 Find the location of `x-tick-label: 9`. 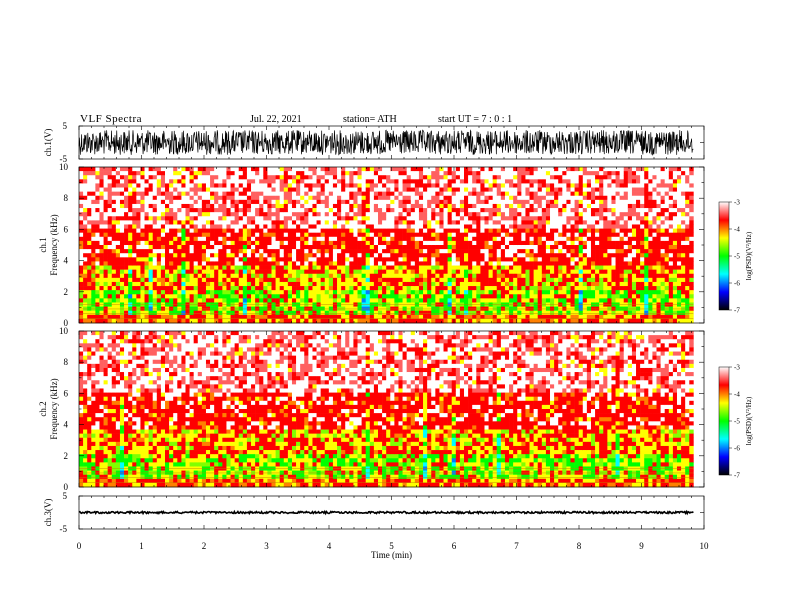

x-tick-label: 9 is located at coordinates (641, 546).